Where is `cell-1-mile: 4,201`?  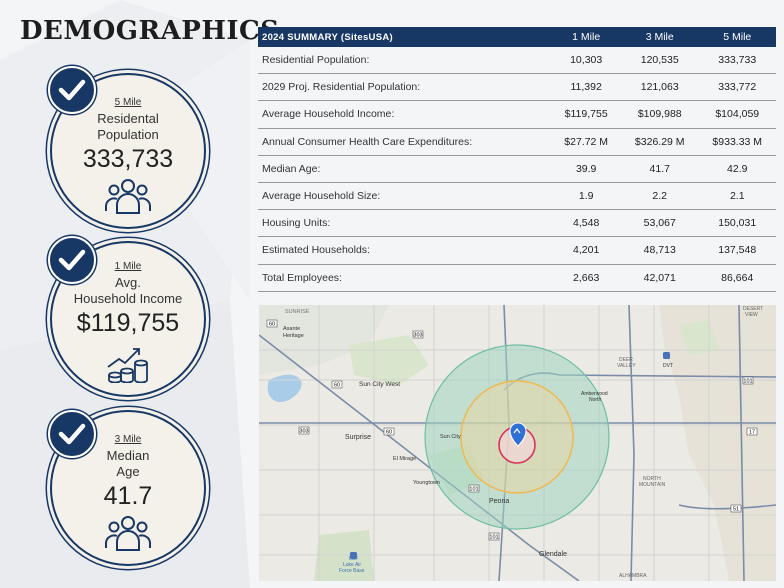 cell-1-mile: 4,201 is located at coordinates (586, 250).